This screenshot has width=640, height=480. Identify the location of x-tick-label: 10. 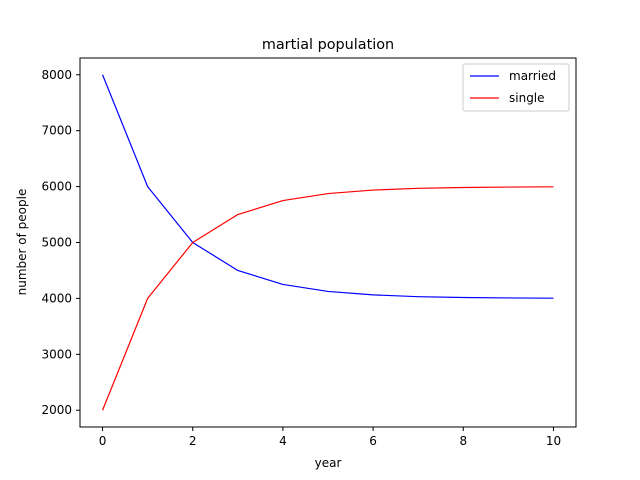
(553, 441).